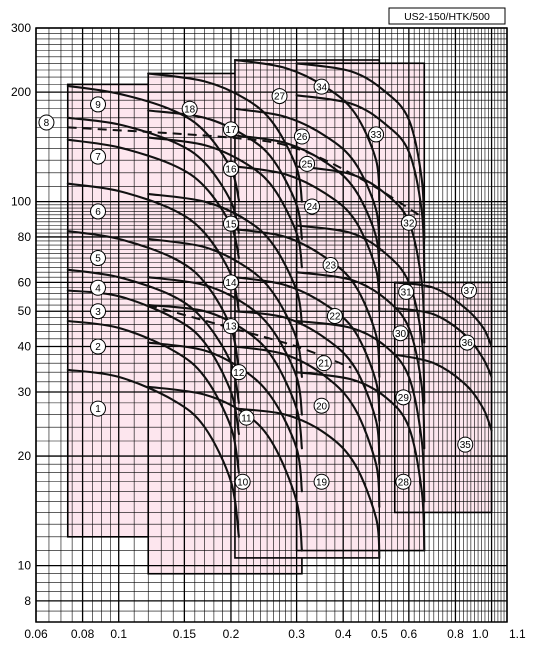  What do you see at coordinates (21, 202) in the screenshot?
I see `y-tick-label: 100` at bounding box center [21, 202].